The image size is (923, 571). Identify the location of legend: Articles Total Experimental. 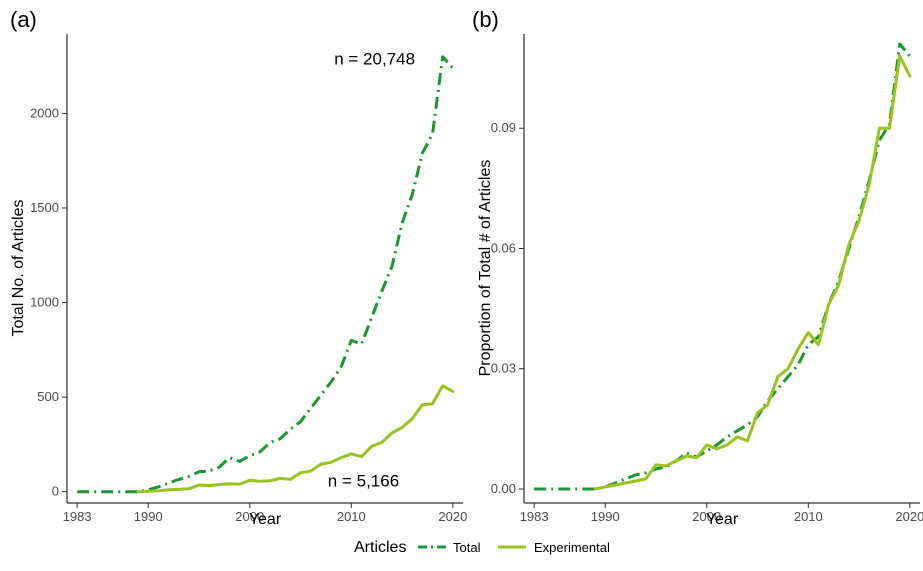
(482, 547).